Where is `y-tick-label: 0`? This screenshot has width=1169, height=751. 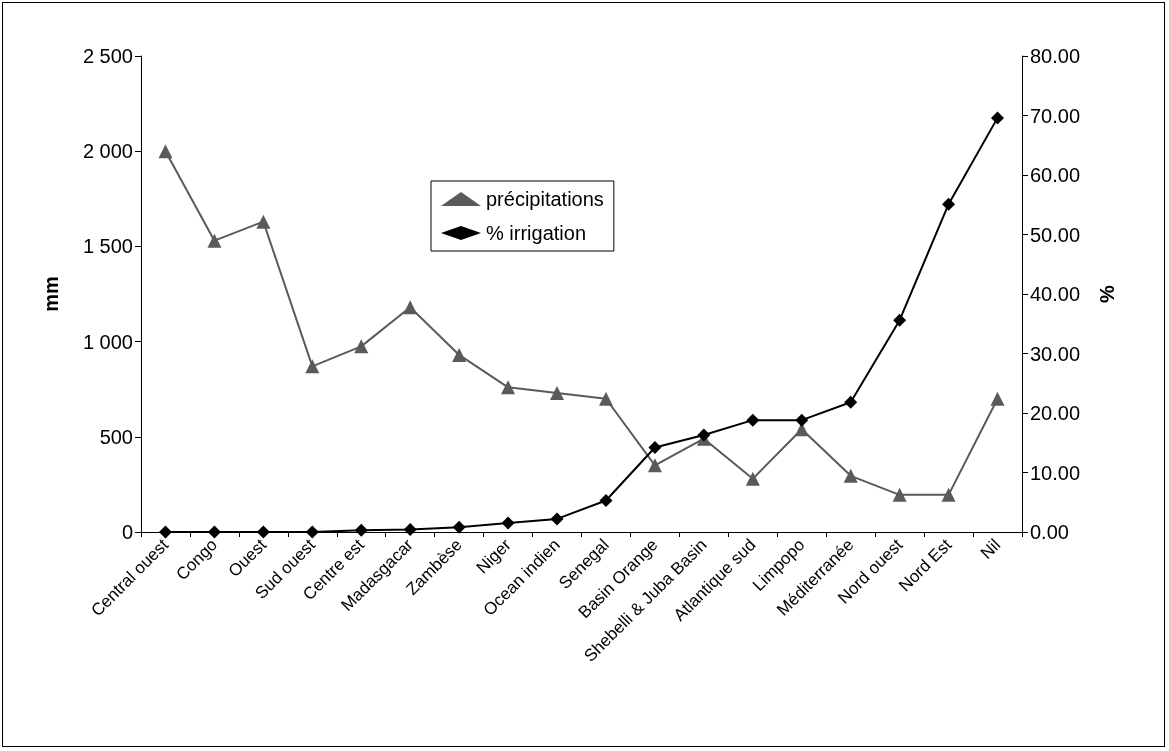 y-tick-label: 0 is located at coordinates (127, 532).